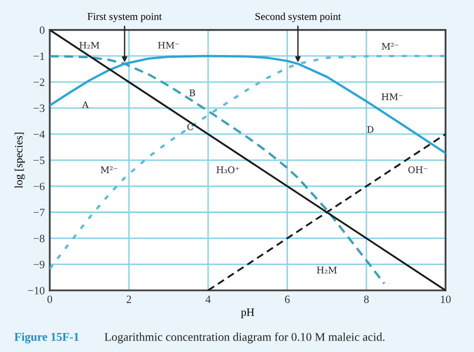  Describe the element at coordinates (39, 108) in the screenshot. I see `y-tick-label: −3` at that location.